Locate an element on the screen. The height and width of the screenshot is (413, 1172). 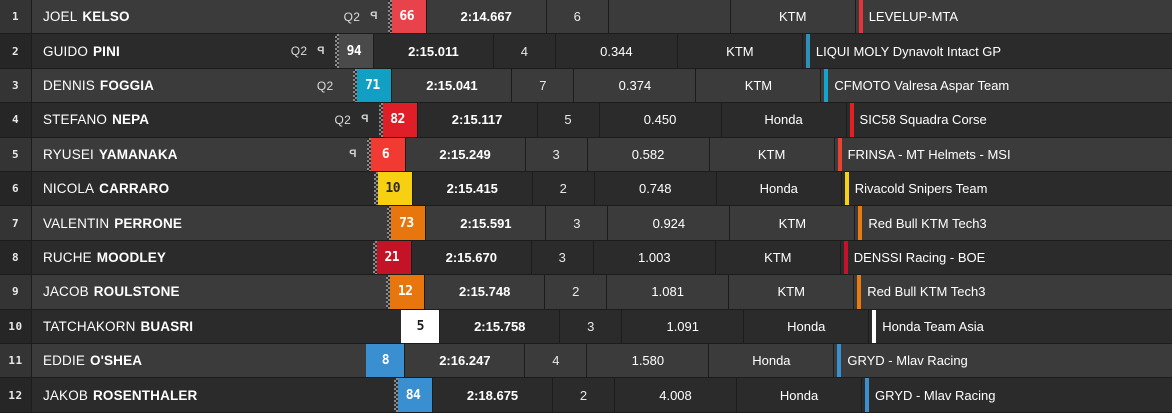
rider-name: RUCHE MOODLEY is located at coordinates (202, 257).